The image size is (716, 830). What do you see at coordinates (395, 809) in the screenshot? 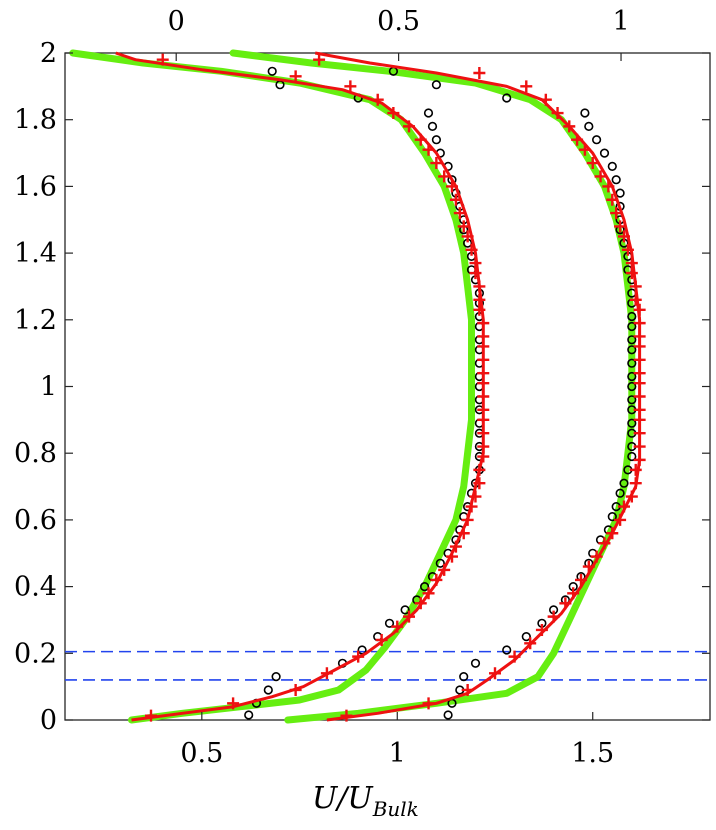
I see `x-axis-label-subscript: Bulk` at bounding box center [395, 809].